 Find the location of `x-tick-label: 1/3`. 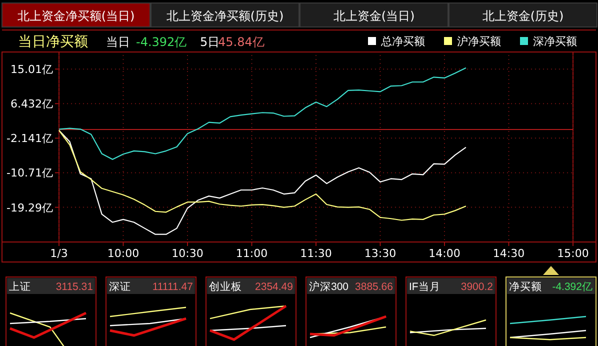

x-tick-label: 1/3 is located at coordinates (59, 253).